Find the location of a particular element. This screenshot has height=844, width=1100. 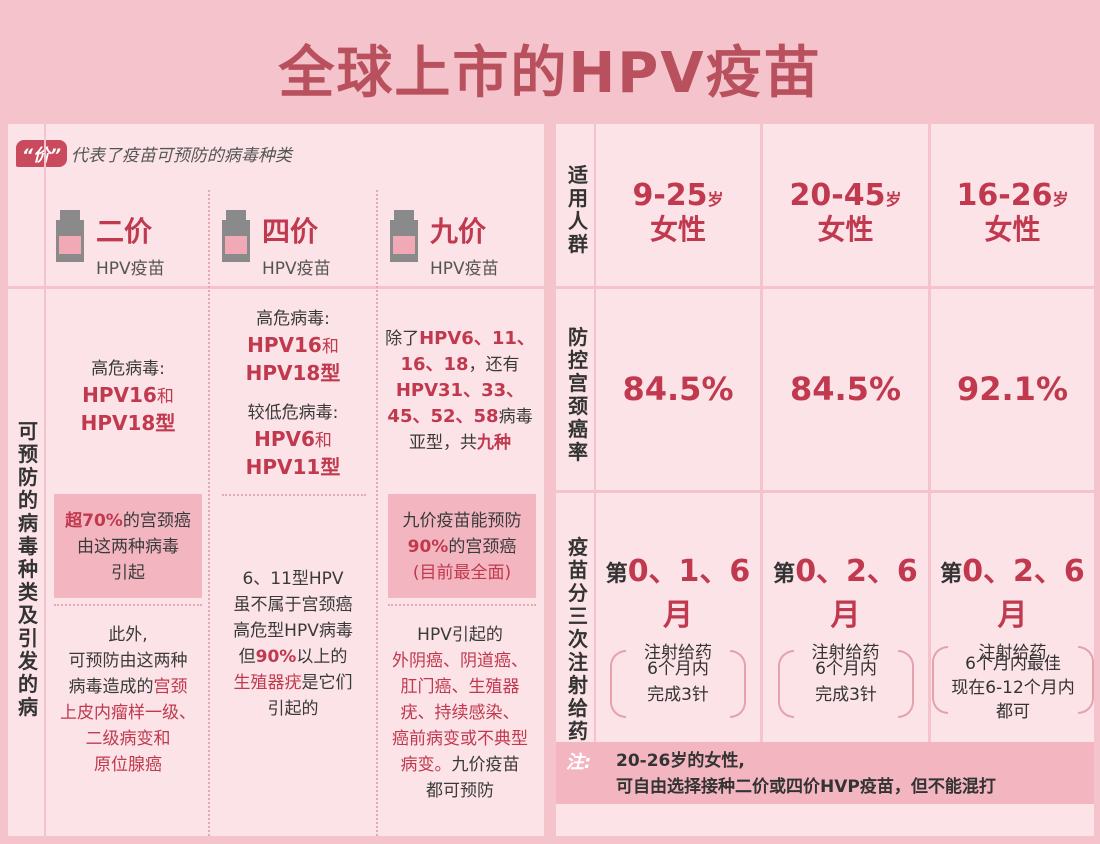

text-line: 九种 is located at coordinates (494, 443).